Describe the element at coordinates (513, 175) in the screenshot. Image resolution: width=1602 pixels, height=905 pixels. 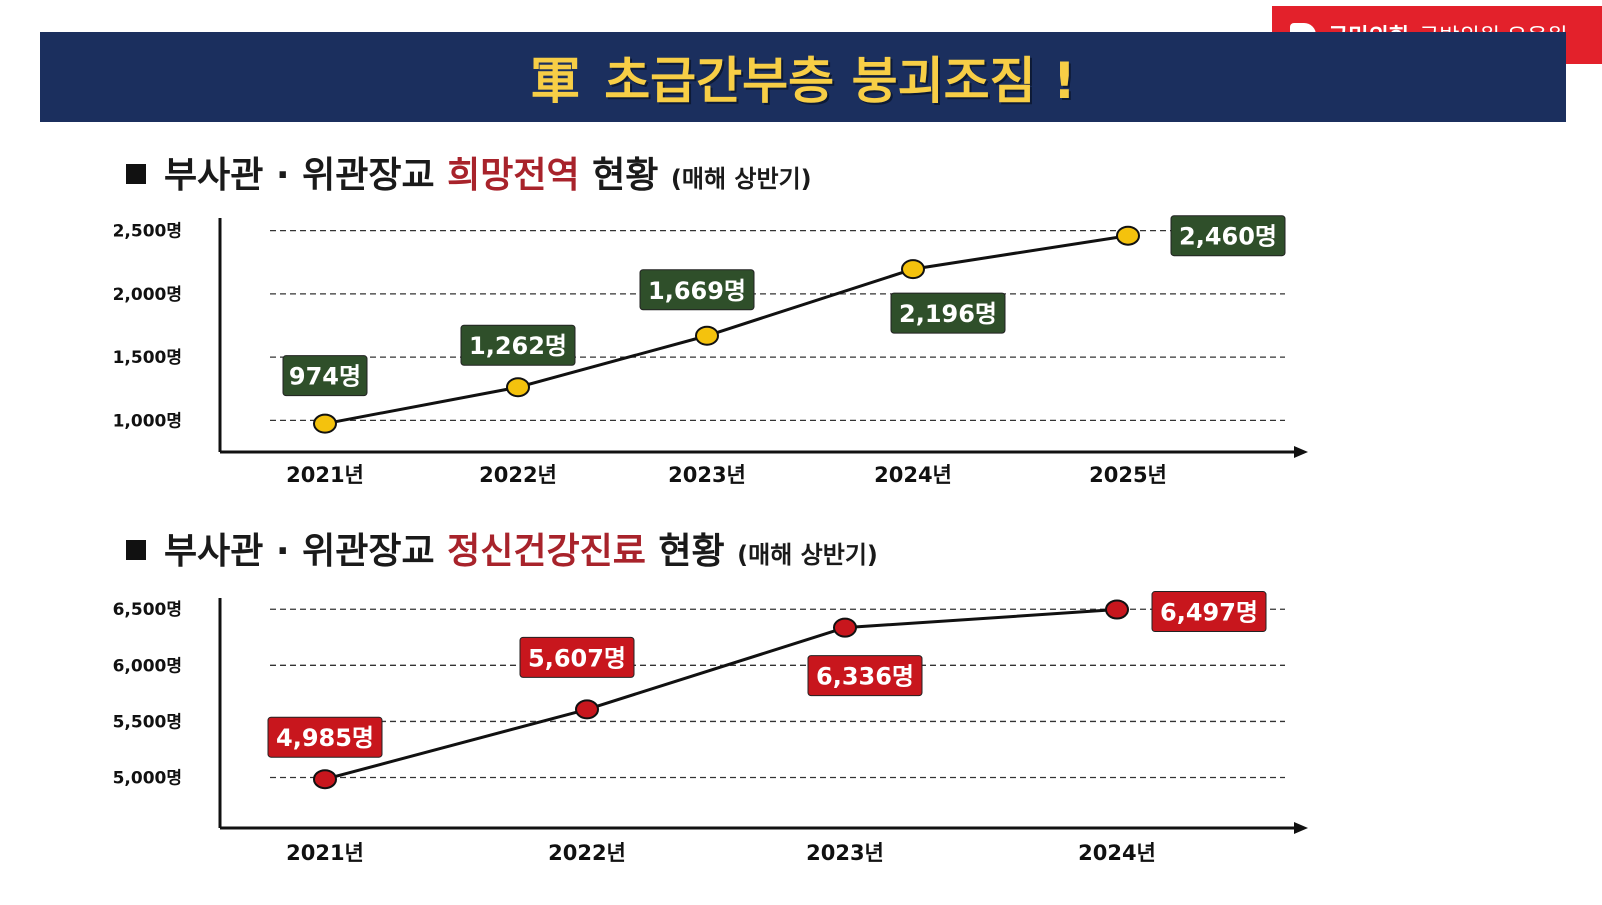
I see `section-highlight: 희망전역` at that location.